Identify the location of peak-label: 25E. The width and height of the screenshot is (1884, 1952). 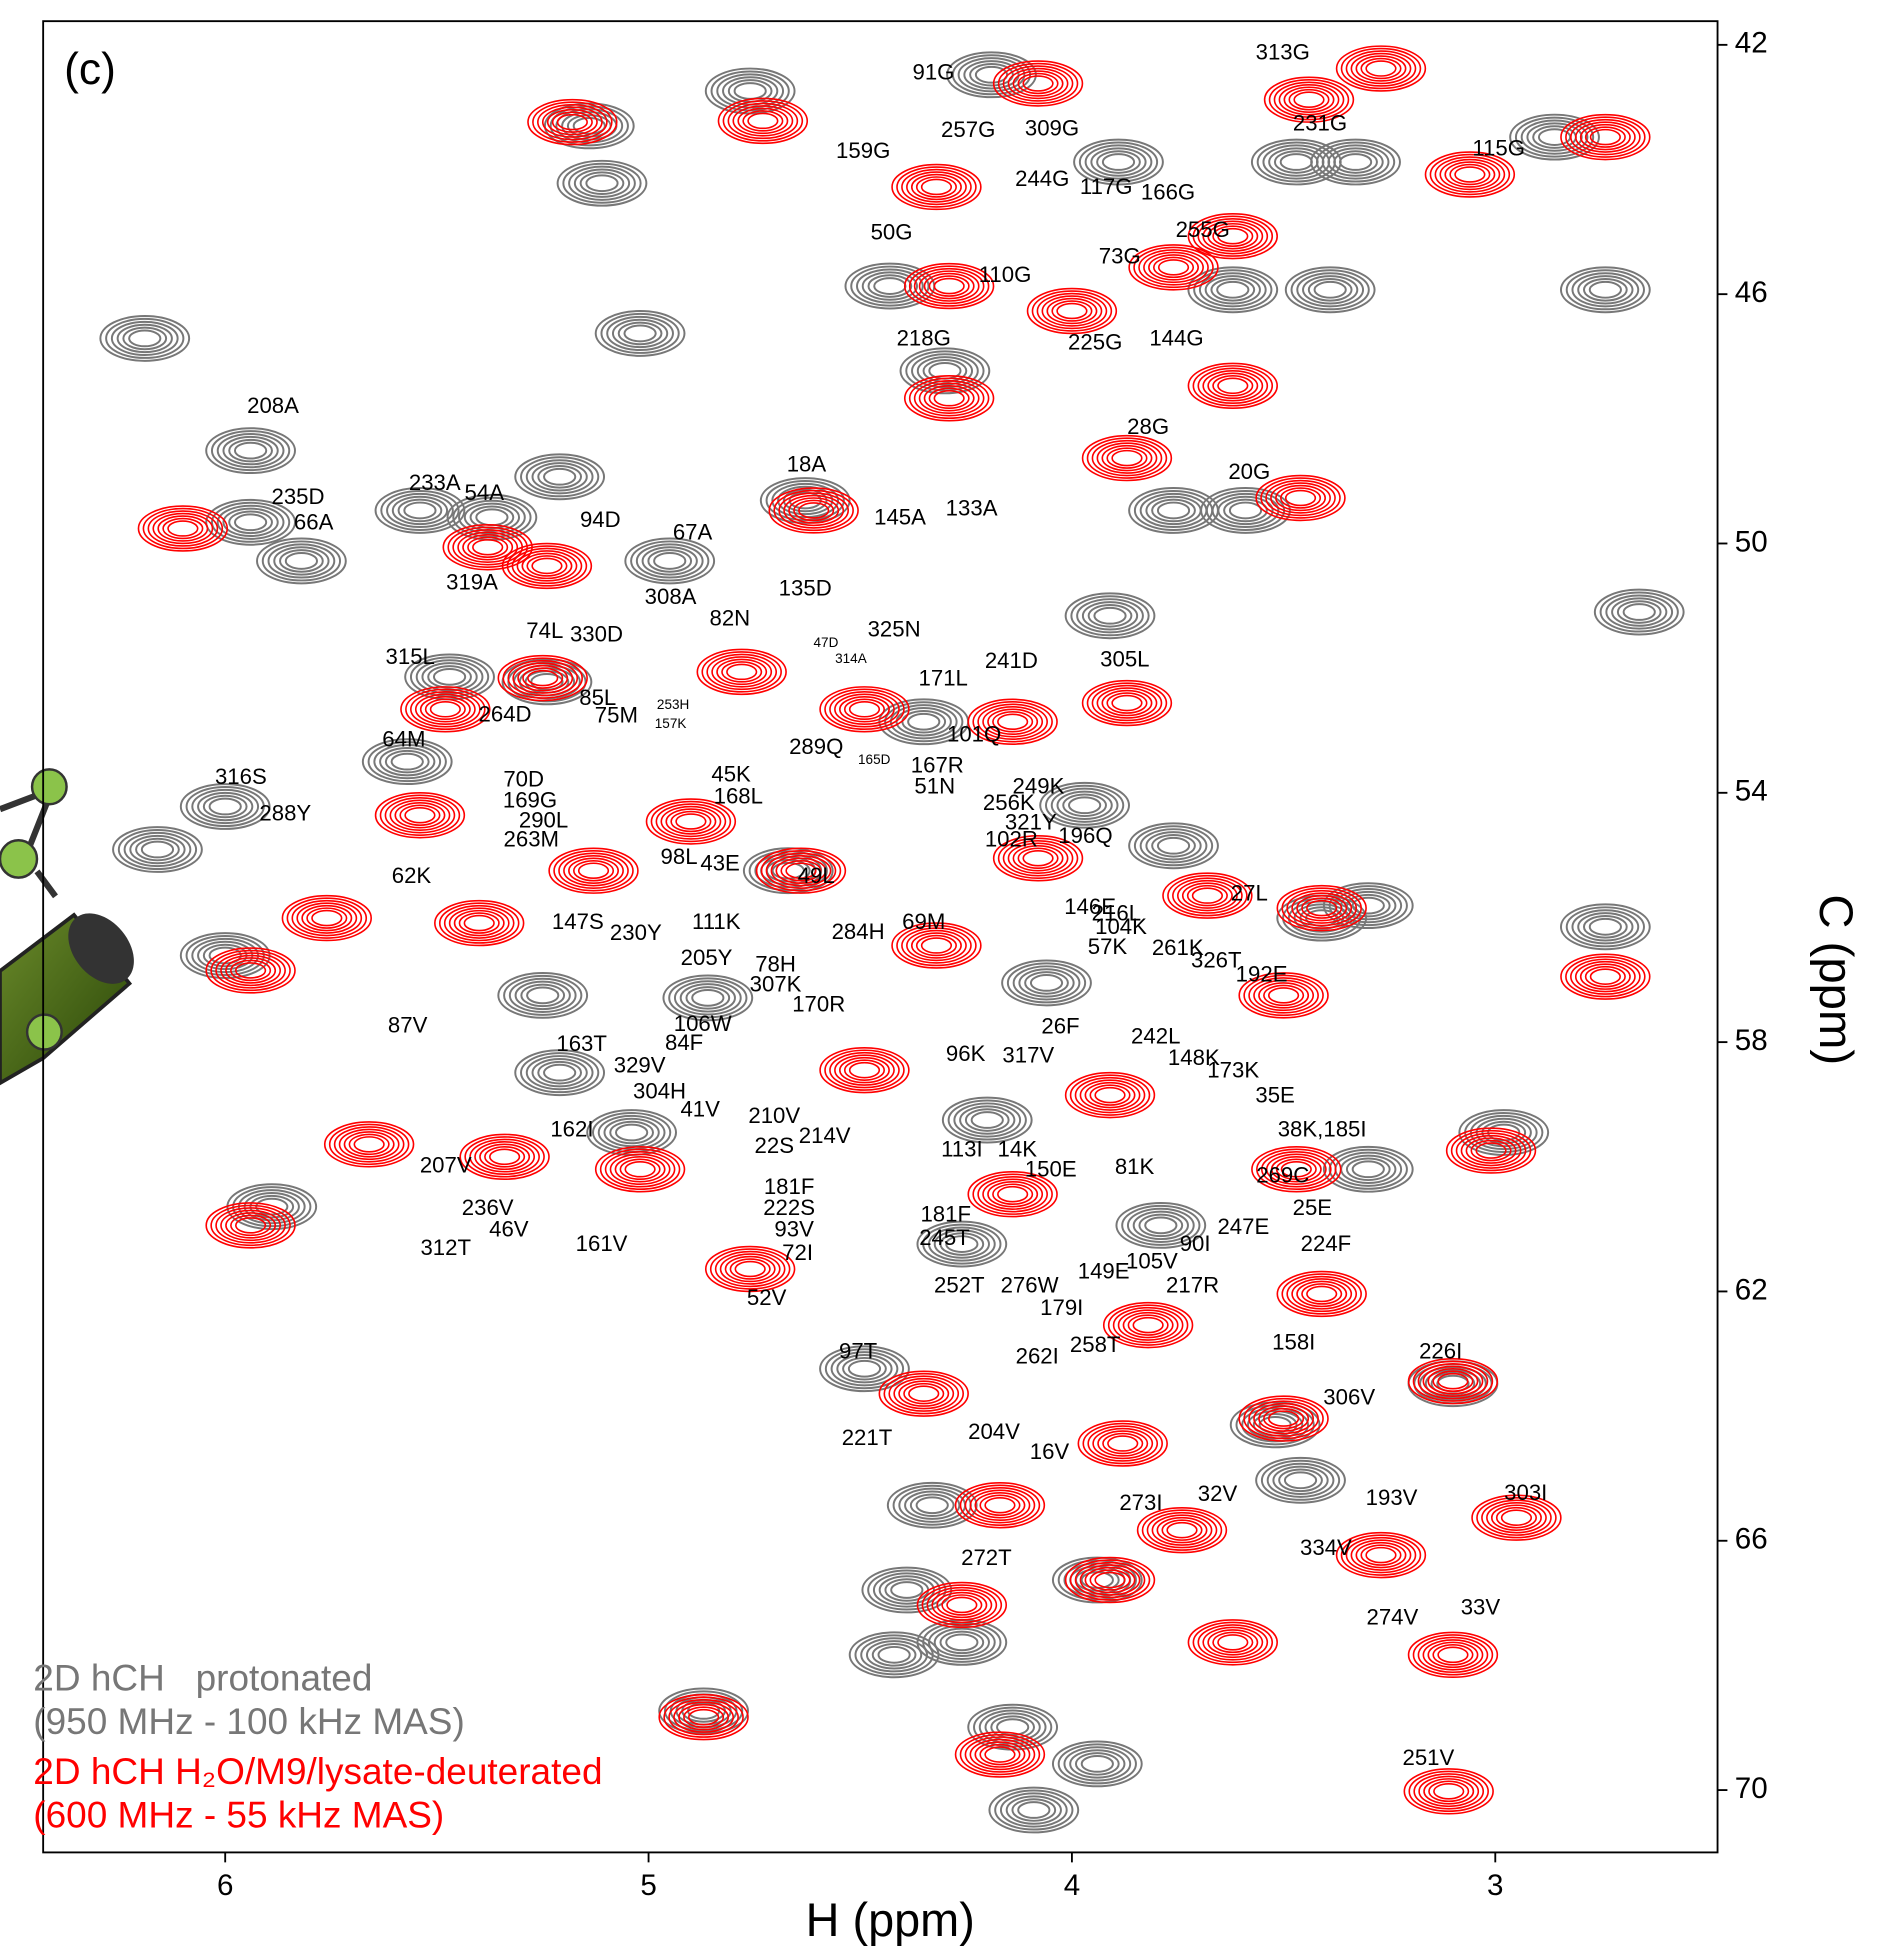
(1312, 1207).